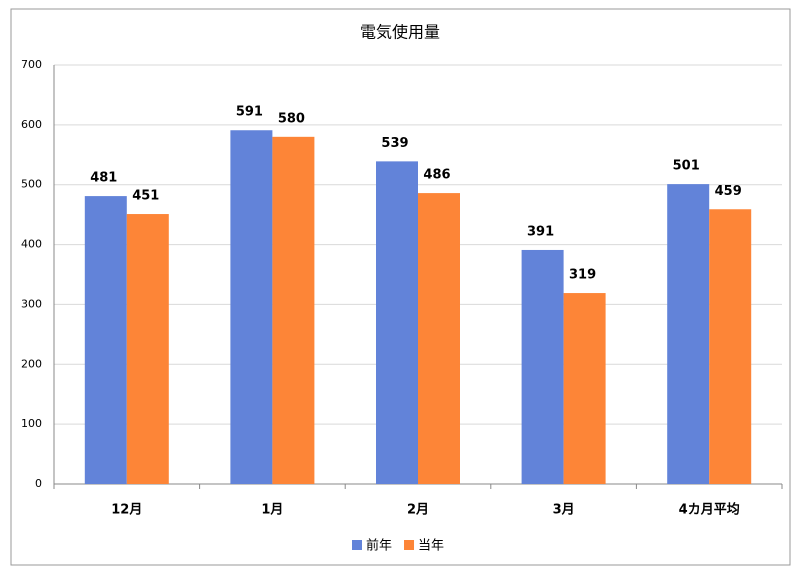 Image resolution: width=800 pixels, height=573 pixels. I want to click on value-label: 501, so click(686, 166).